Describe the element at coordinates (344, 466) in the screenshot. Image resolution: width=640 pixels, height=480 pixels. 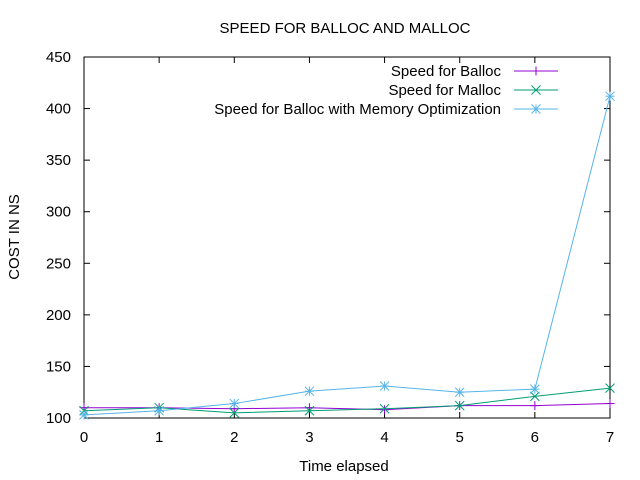
I see `x-axis-label: Time elapsed` at that location.